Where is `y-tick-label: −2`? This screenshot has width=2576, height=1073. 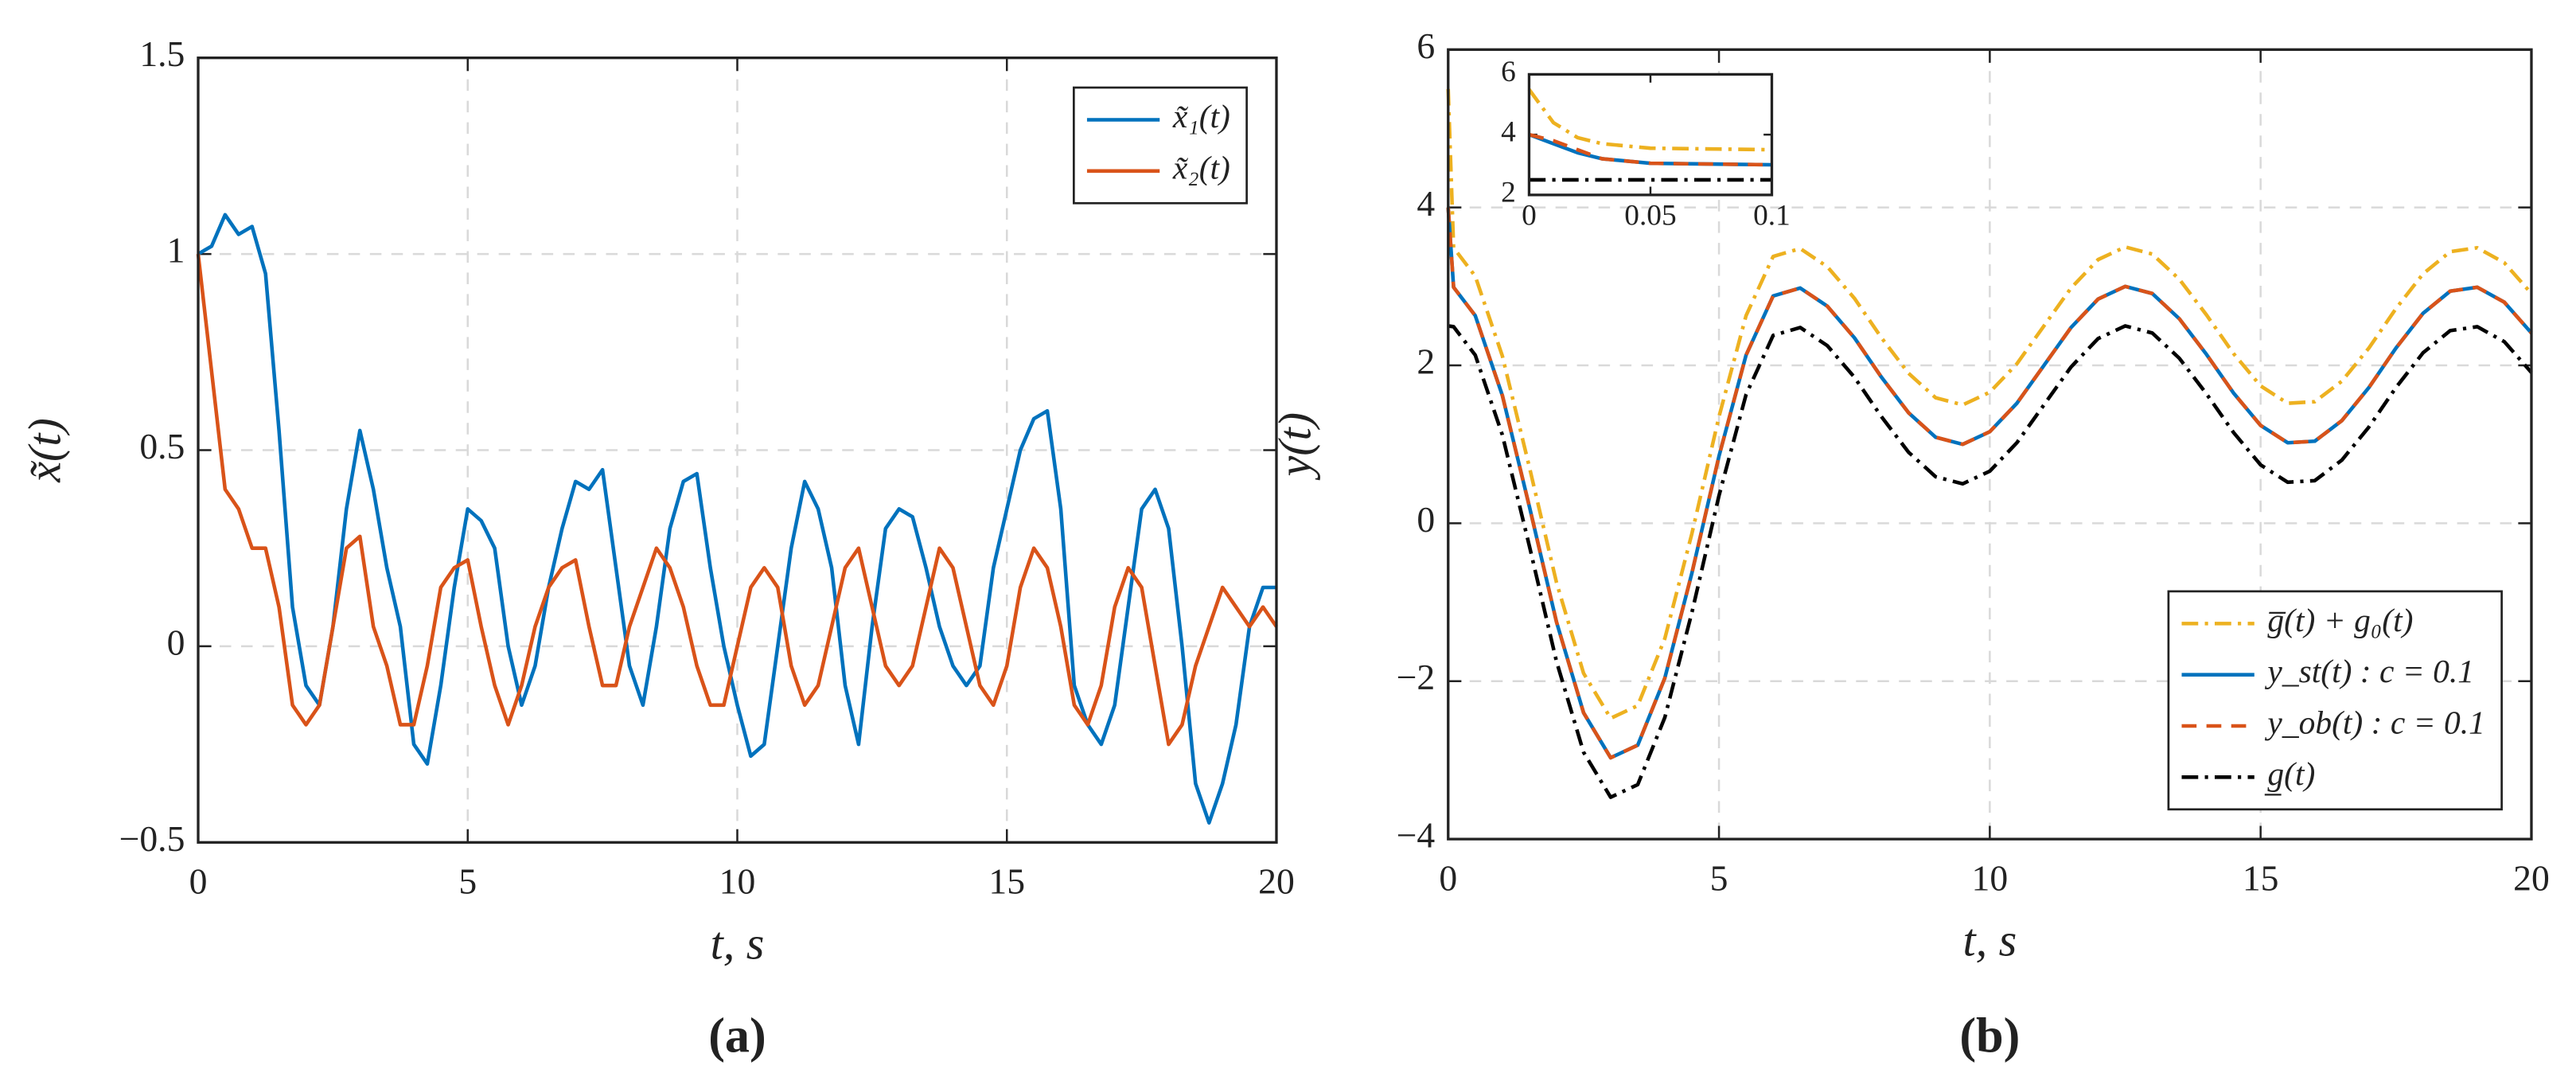
y-tick-label: −2 is located at coordinates (1416, 677).